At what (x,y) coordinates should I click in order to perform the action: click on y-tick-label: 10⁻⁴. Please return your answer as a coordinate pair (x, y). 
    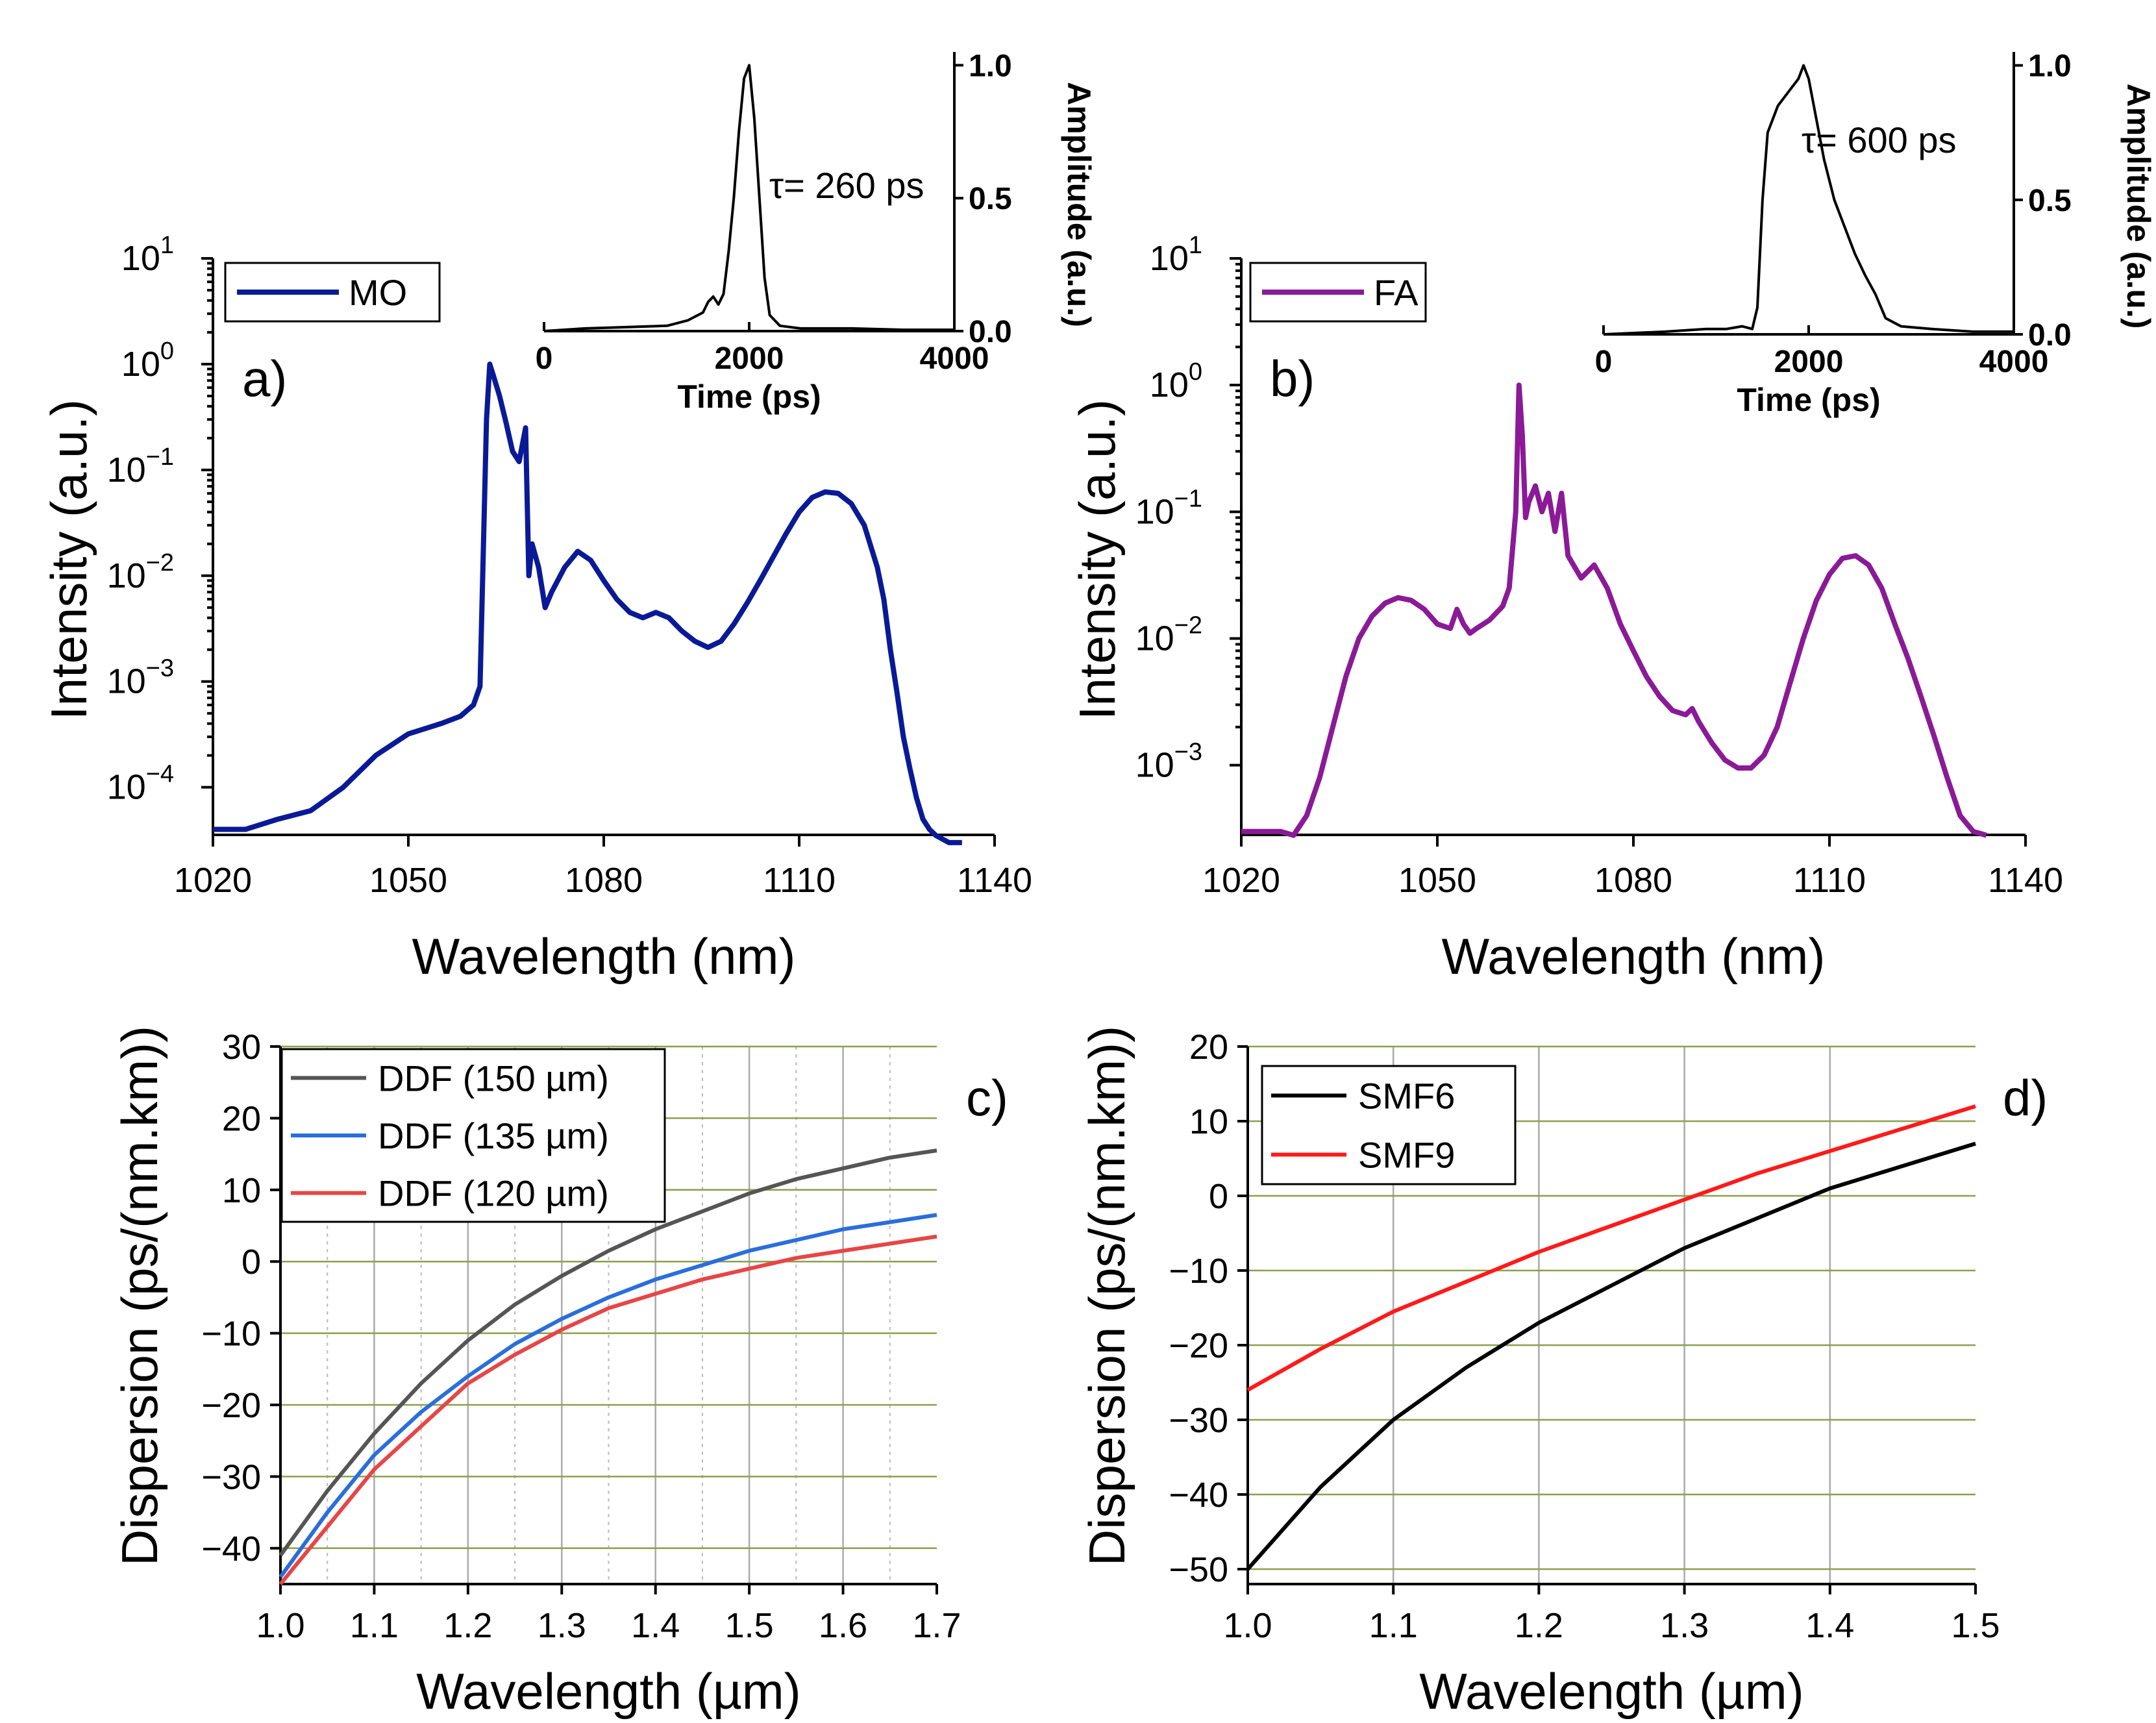
    Looking at the image, I should click on (140, 784).